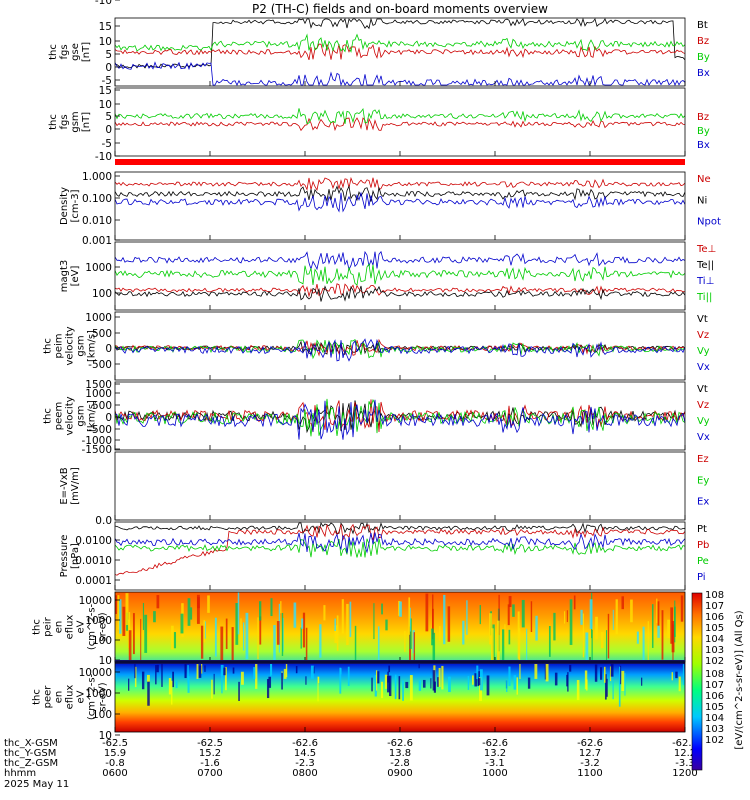 Image resolution: width=750 pixels, height=800 pixels. I want to click on y-axis-label: [km/s], so click(92, 416).